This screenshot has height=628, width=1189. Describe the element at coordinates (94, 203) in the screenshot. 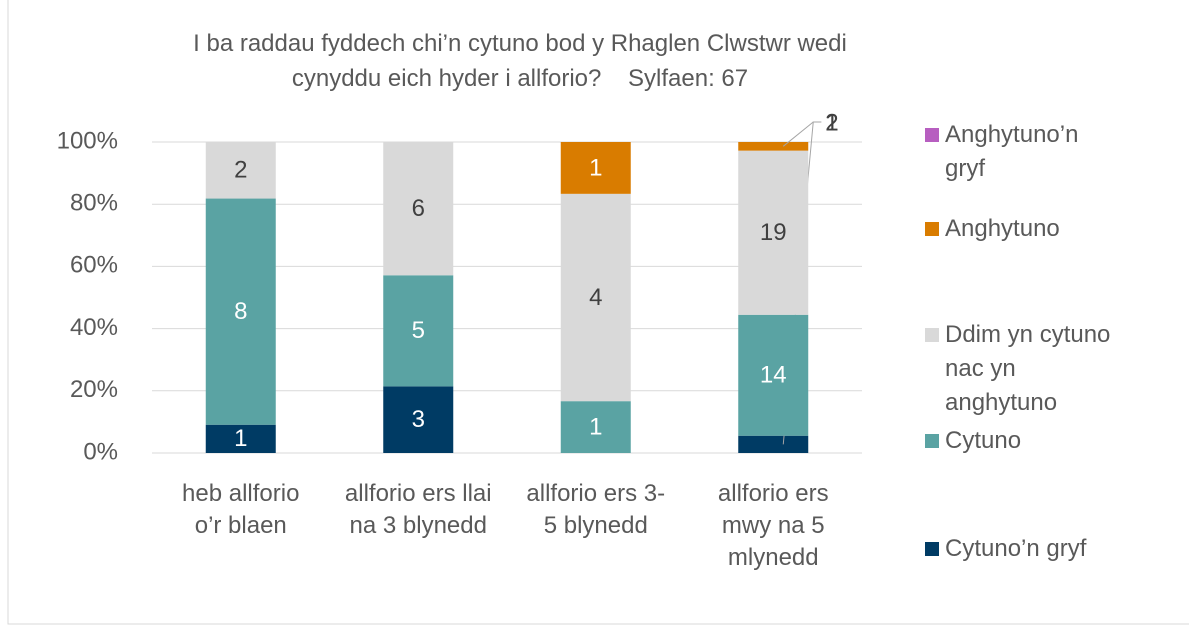

I see `y-tick-label: 80%` at that location.